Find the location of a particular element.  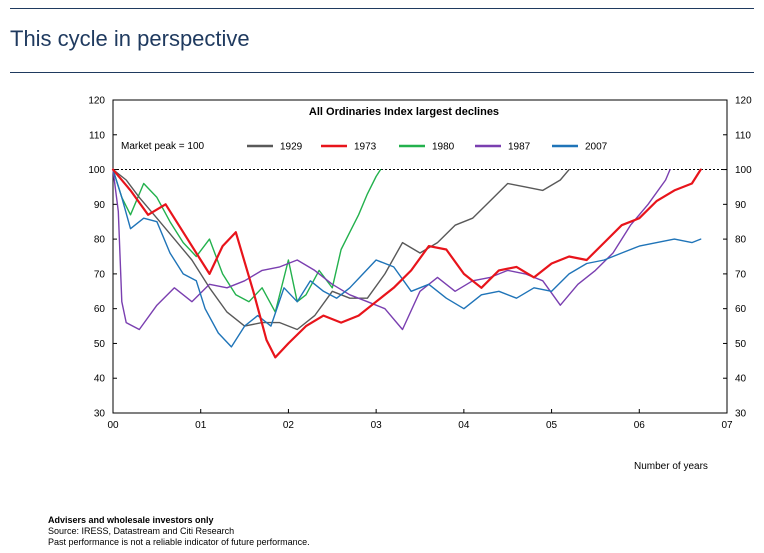

x-axis-ticks: 00 01 02 03 04 05 06 07 is located at coordinates (420, 420).